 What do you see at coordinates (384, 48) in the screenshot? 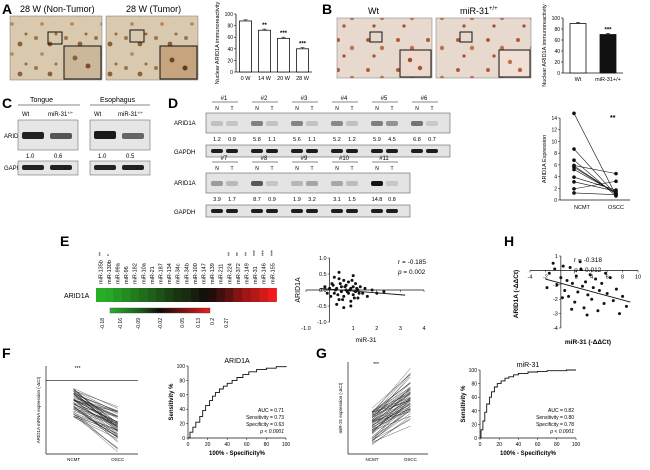
I see `panel-b-ihc-image-left` at bounding box center [384, 48].